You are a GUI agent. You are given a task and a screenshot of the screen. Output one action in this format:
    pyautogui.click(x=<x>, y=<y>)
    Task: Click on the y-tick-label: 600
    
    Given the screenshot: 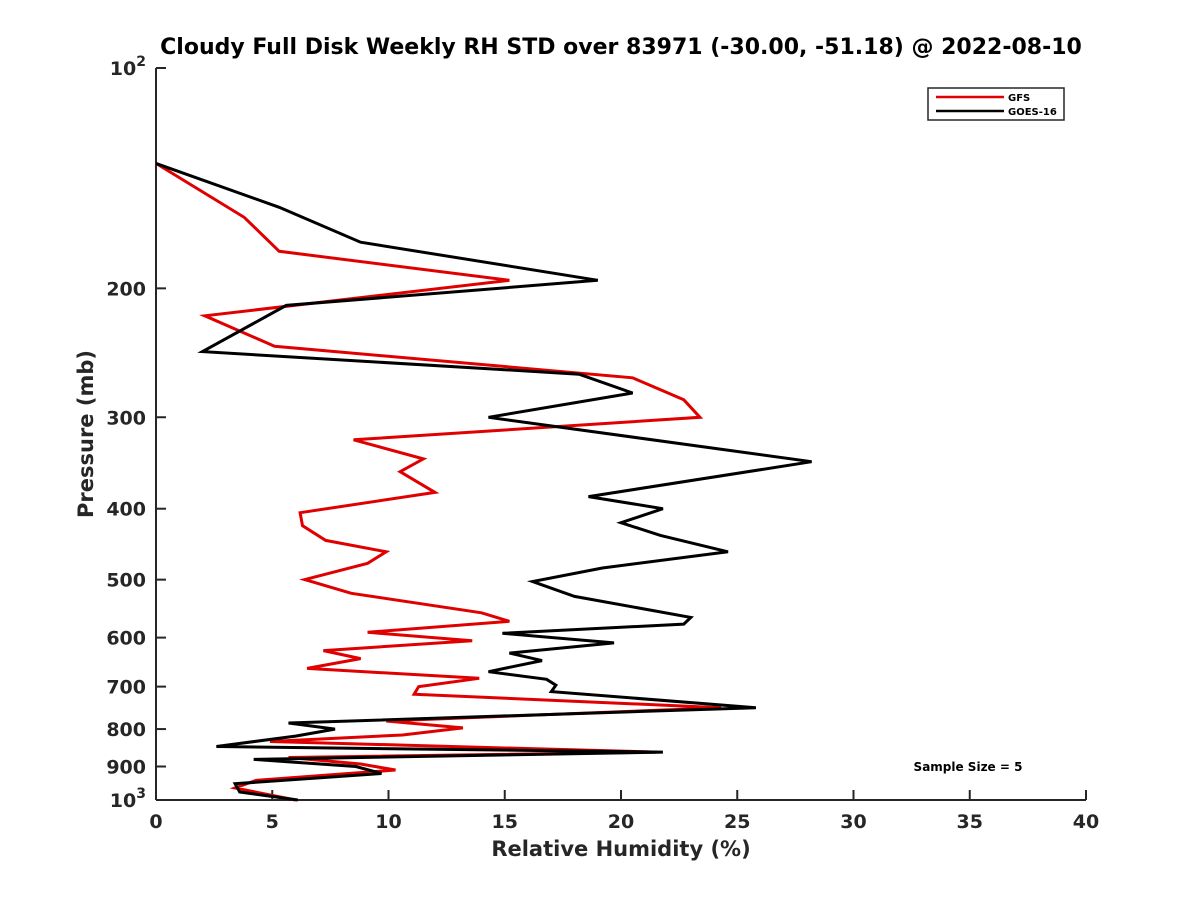 What is the action you would take?
    pyautogui.click(x=126, y=639)
    